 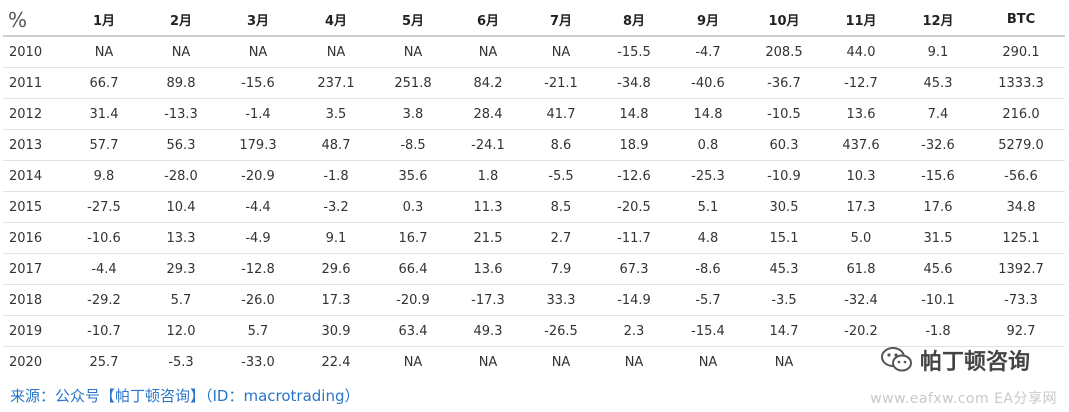 I want to click on table-cell: 125.1, so click(x=1021, y=238).